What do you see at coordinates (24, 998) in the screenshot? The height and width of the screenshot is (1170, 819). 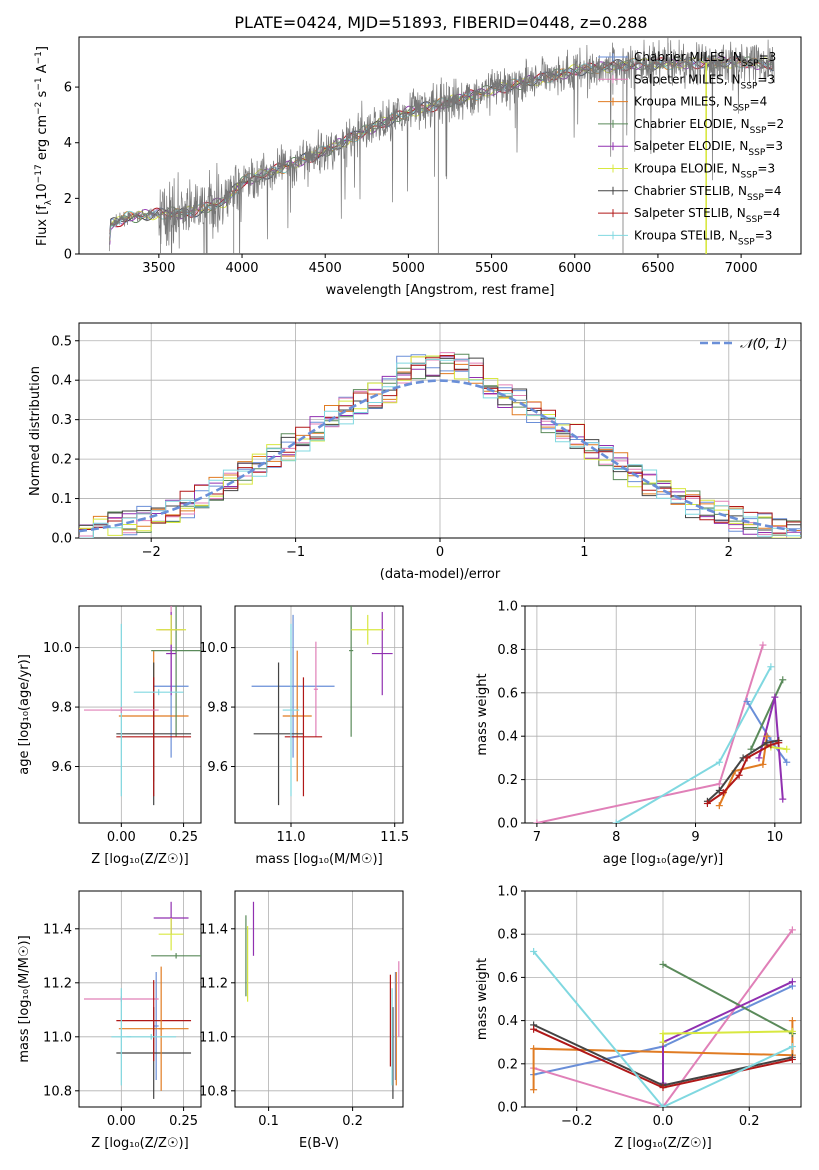 I see `Z_mass-ylabel: mass [log₁₀(M/M☉)]` at bounding box center [24, 998].